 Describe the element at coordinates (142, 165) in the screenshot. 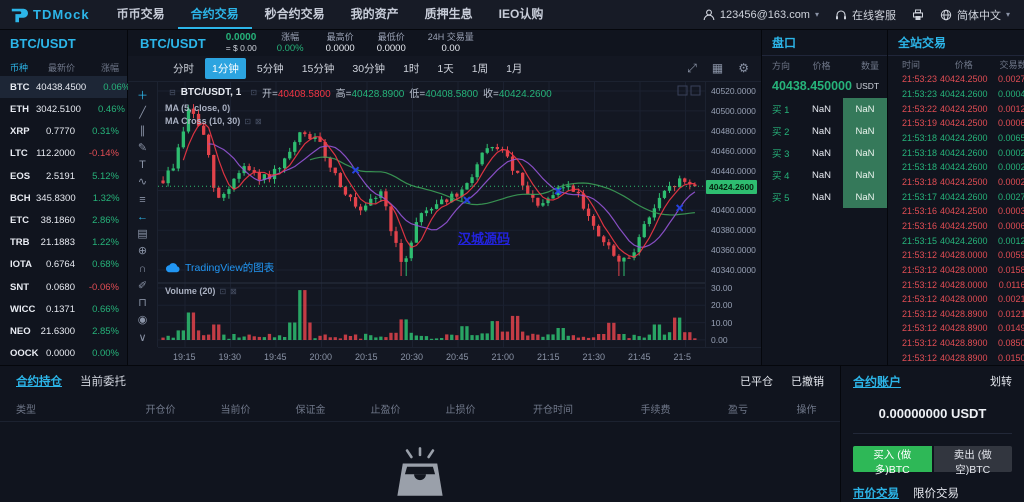

I see `text-tool-icon: T` at that location.